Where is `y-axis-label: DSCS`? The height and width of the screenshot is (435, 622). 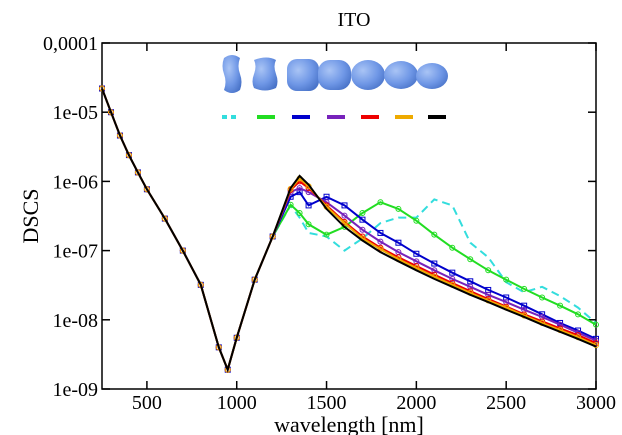 y-axis-label: DSCS is located at coordinates (30, 215).